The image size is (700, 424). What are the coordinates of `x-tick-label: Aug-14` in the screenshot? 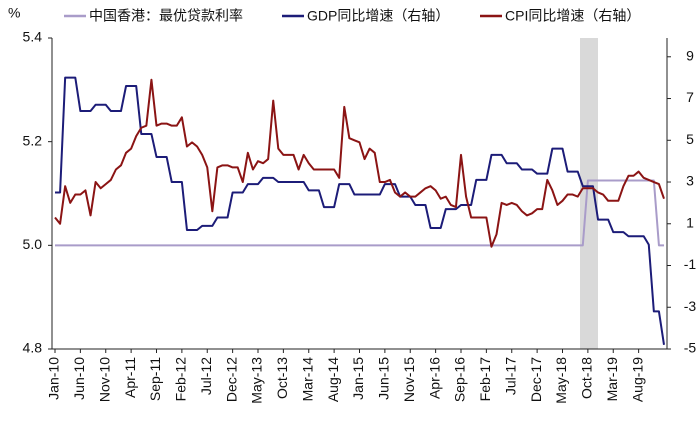 It's located at (333, 379).